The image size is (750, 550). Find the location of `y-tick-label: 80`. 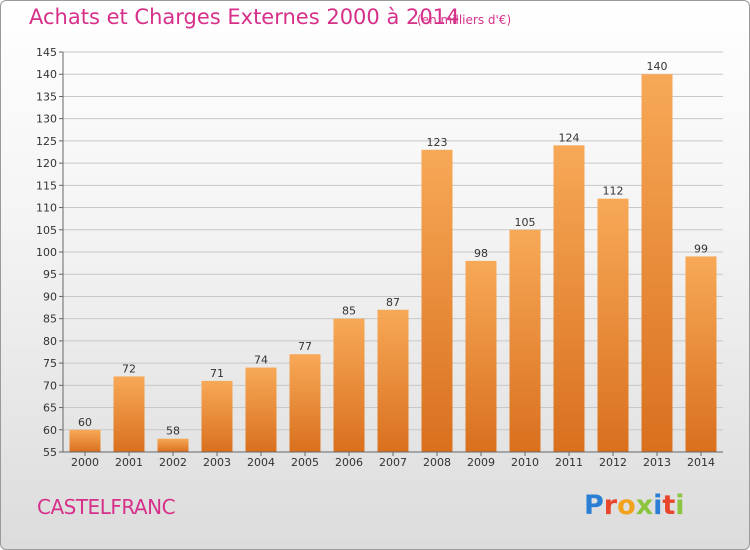

y-tick-label: 80 is located at coordinates (50, 341).